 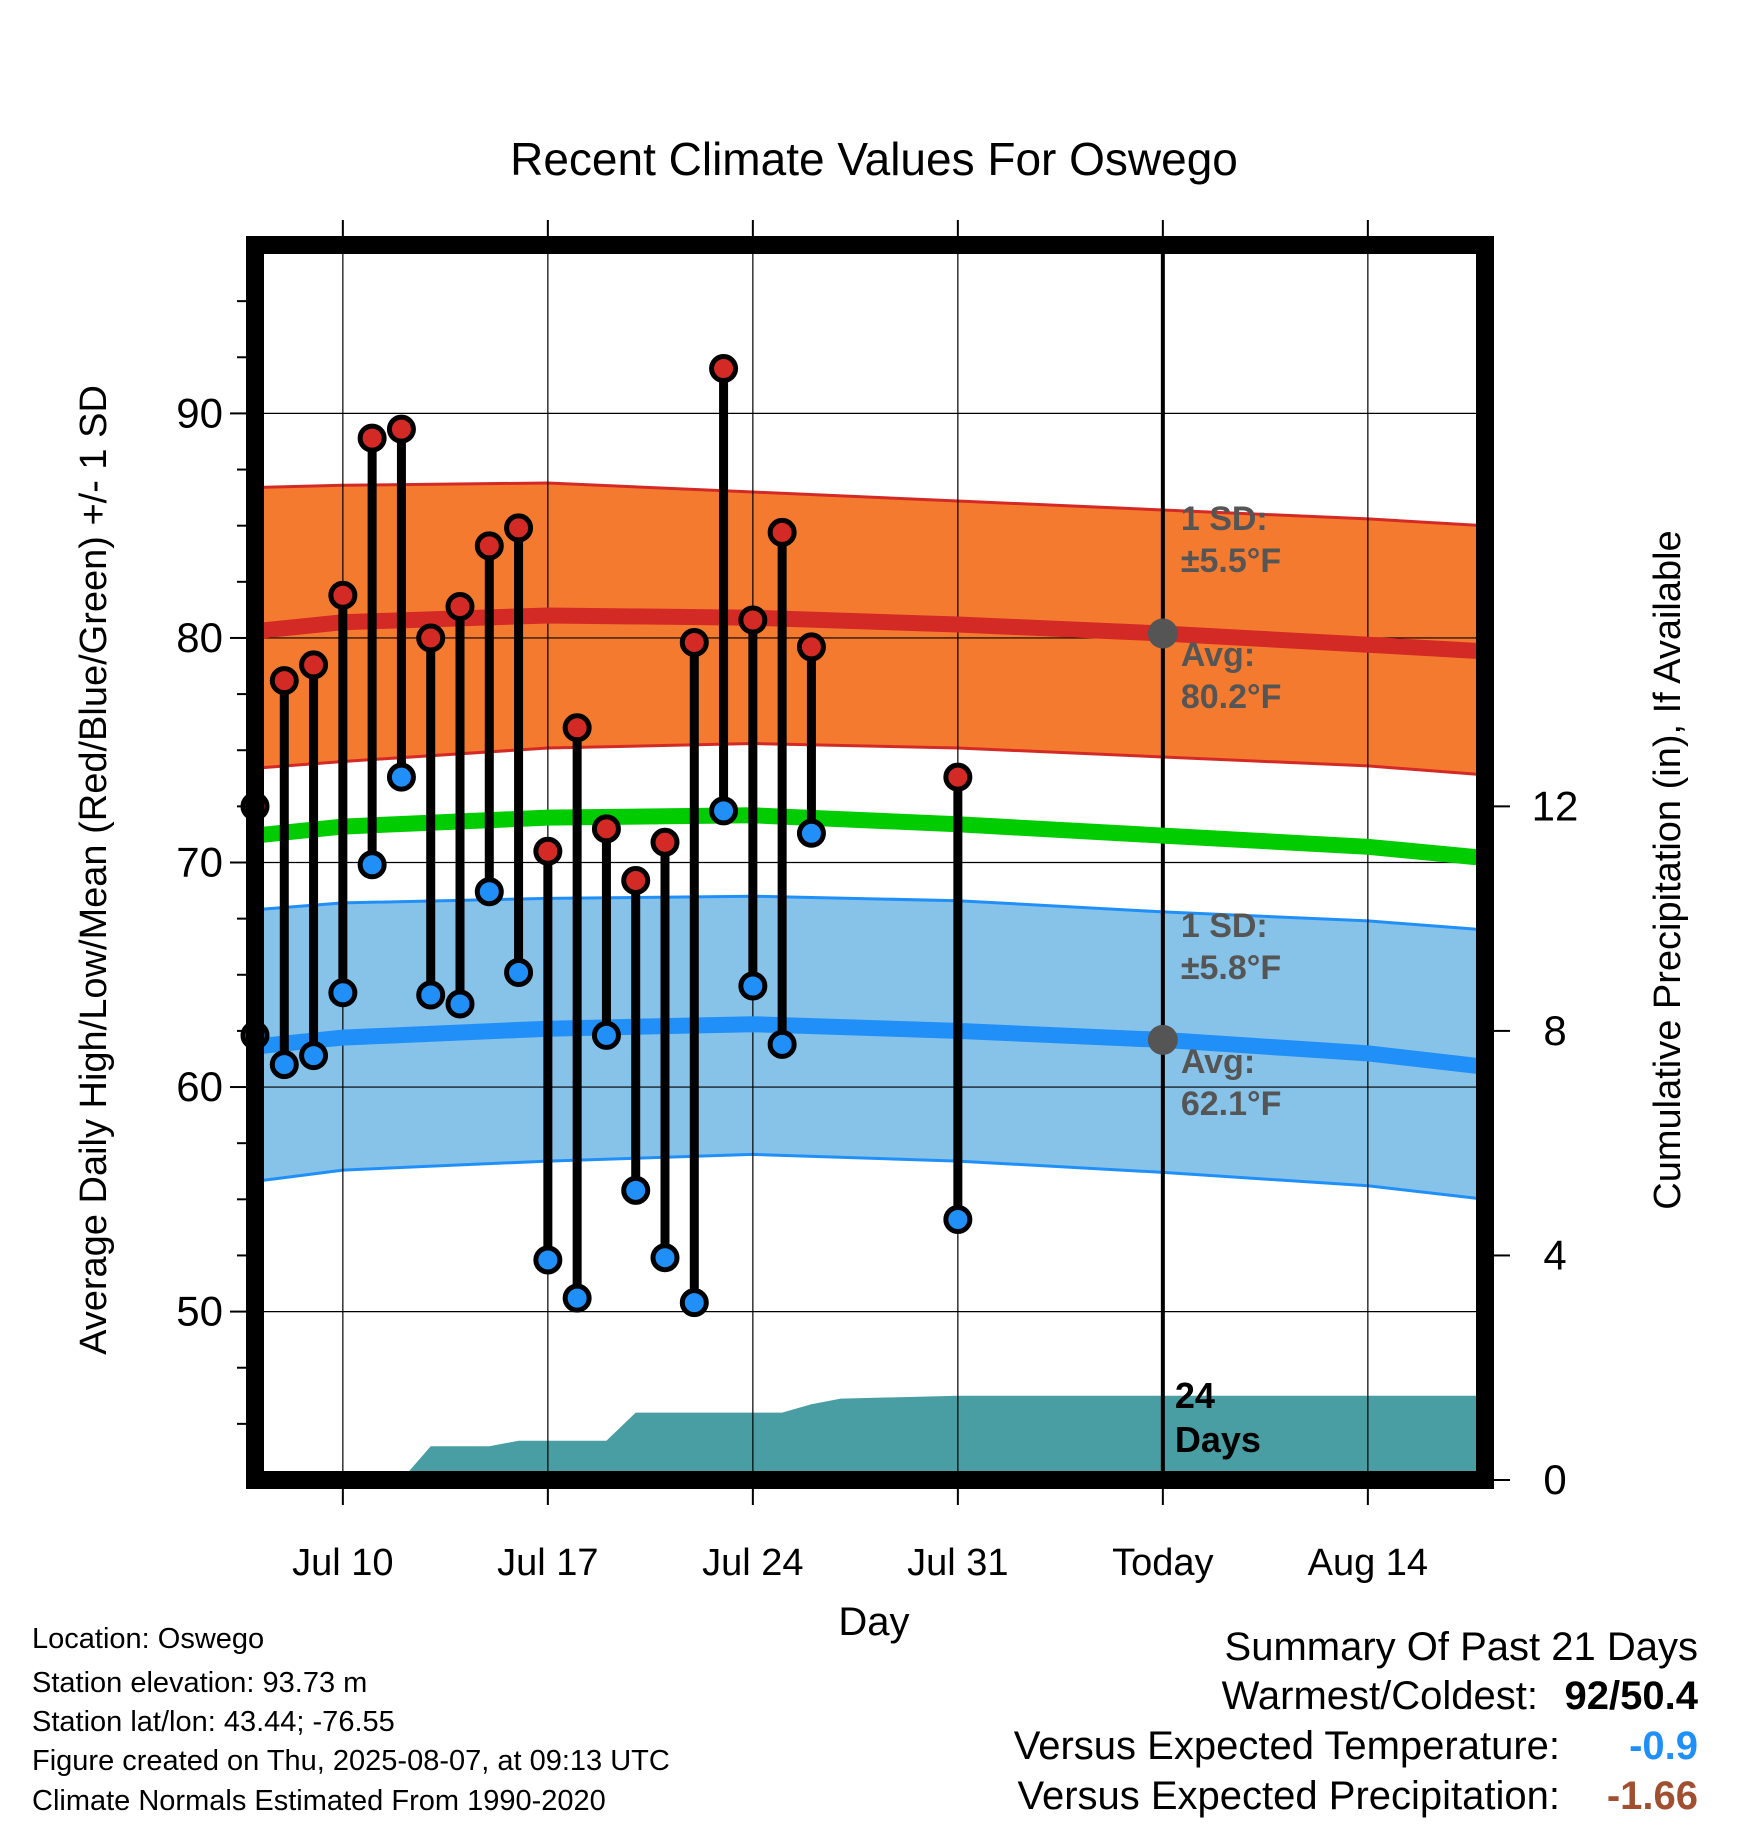 I want to click on low-sd-title: 1 SD:, so click(x=1224, y=926).